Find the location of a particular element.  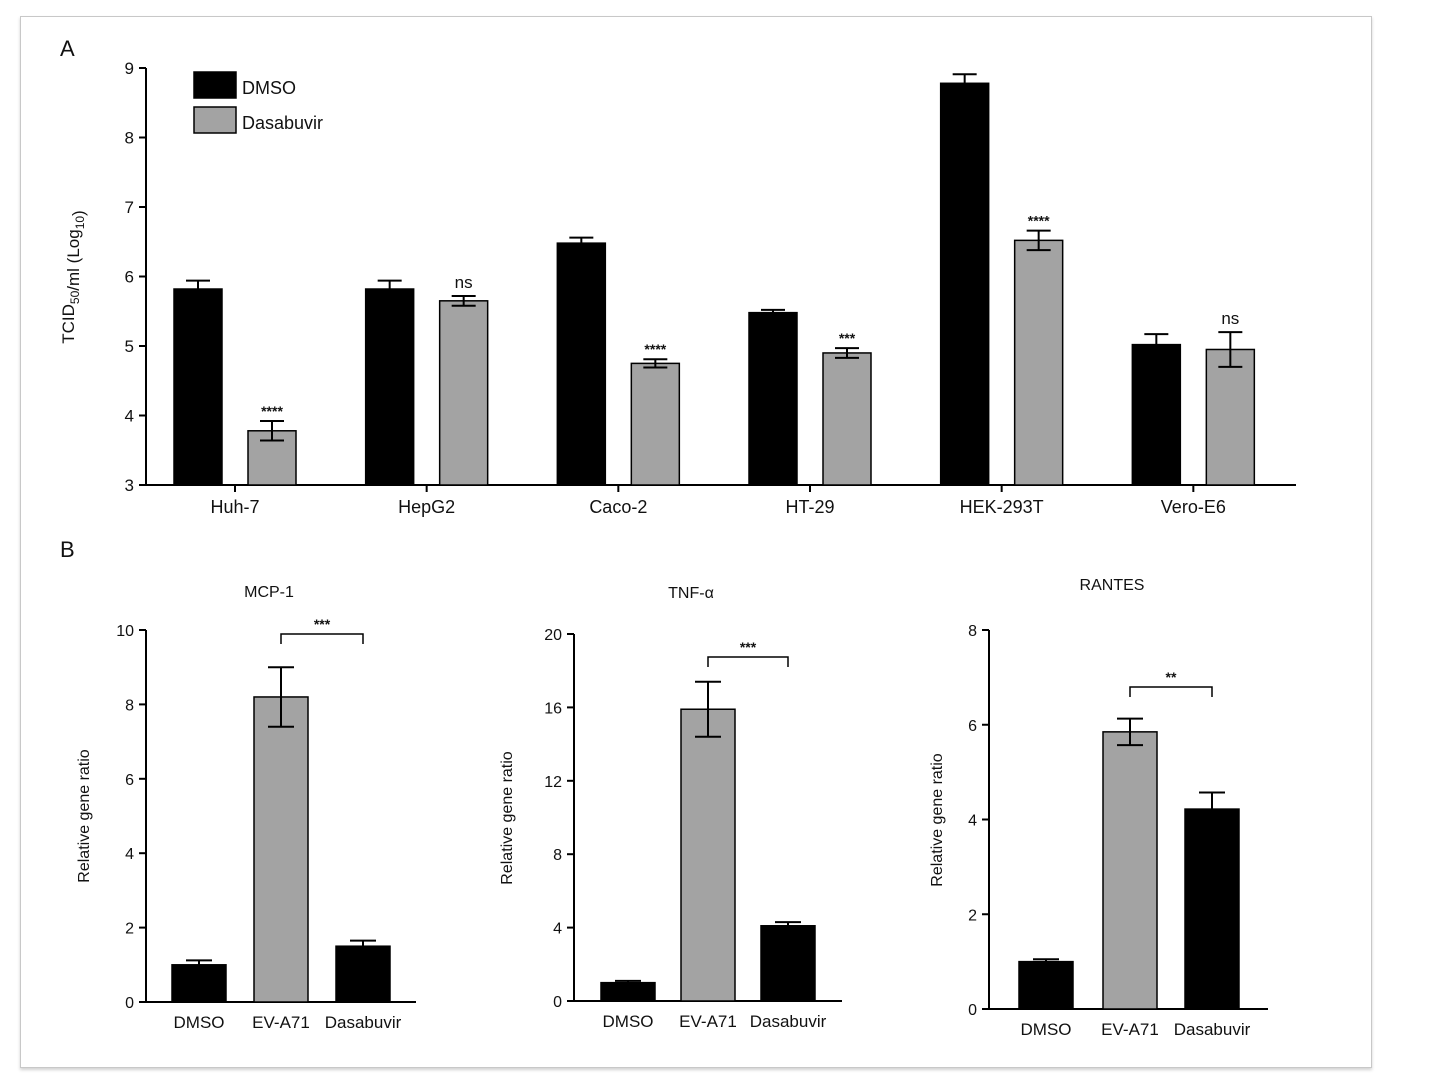

panel-label-b: B is located at coordinates (67, 549).